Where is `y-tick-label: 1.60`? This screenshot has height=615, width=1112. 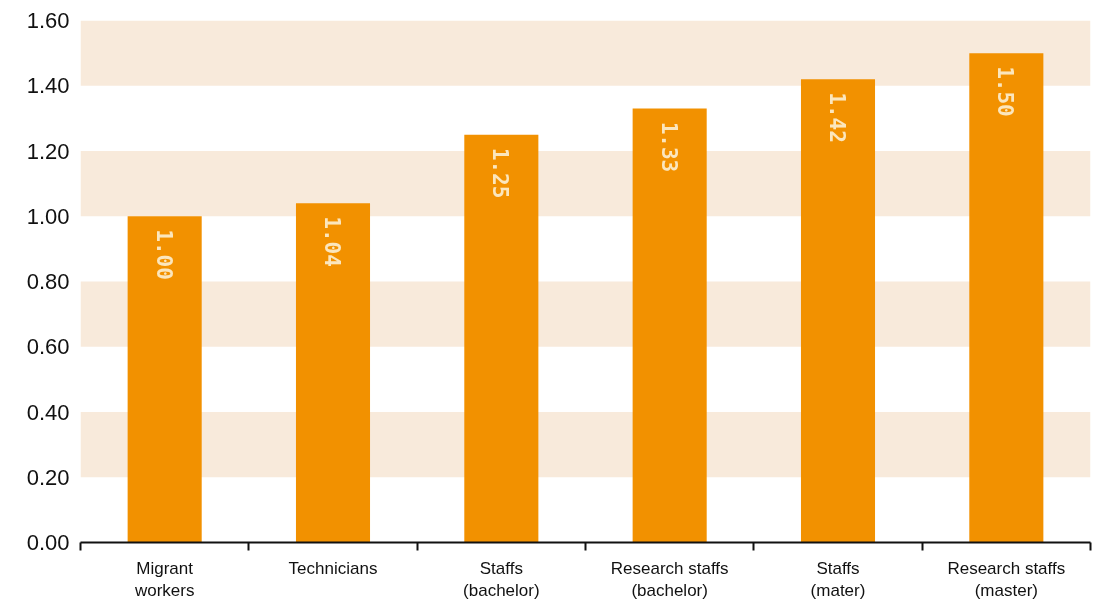
y-tick-label: 1.60 is located at coordinates (48, 20).